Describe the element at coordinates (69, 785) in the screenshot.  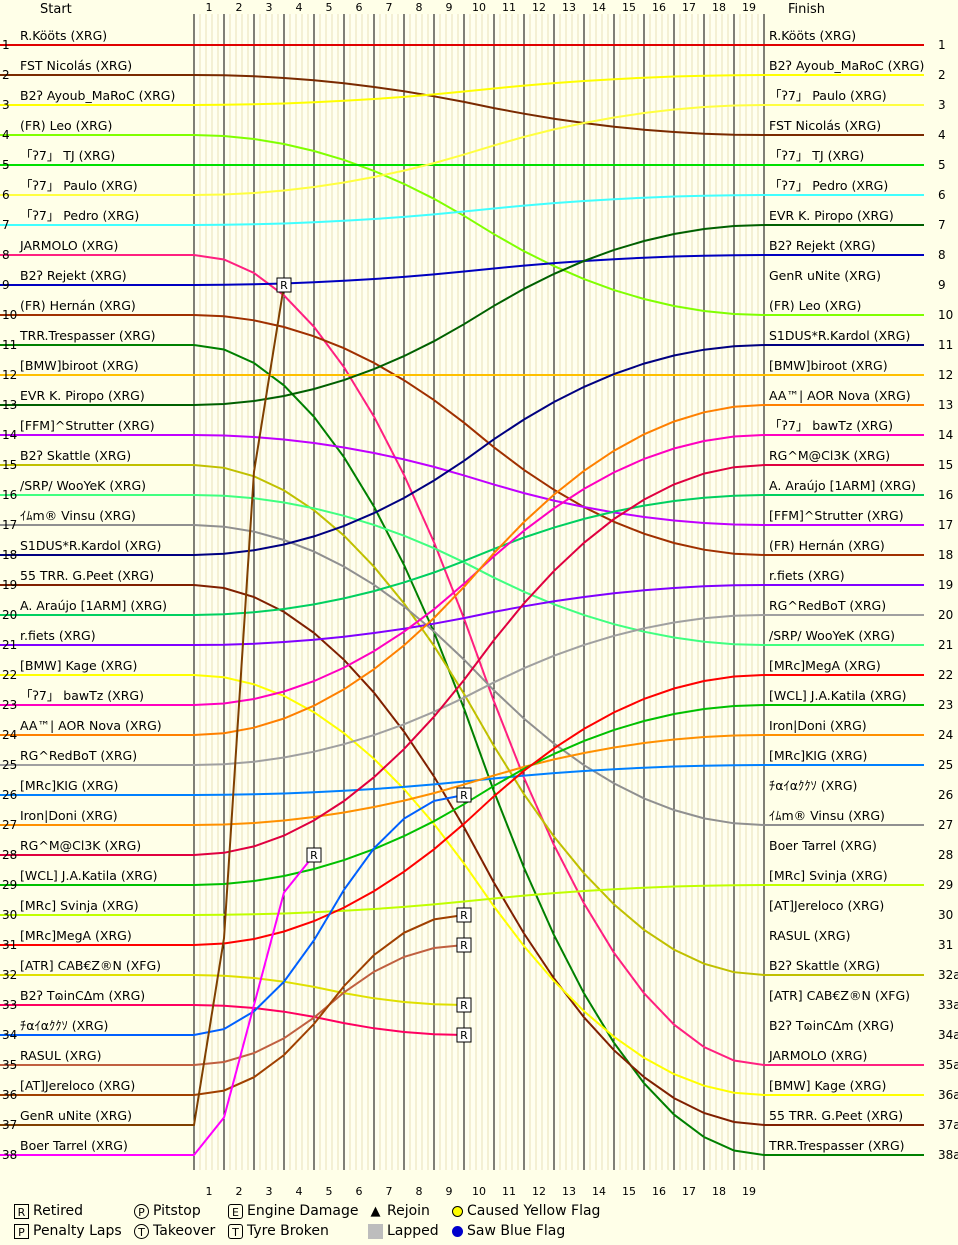
I see `start-driver-label: [MRc]KIG (XRG)` at that location.